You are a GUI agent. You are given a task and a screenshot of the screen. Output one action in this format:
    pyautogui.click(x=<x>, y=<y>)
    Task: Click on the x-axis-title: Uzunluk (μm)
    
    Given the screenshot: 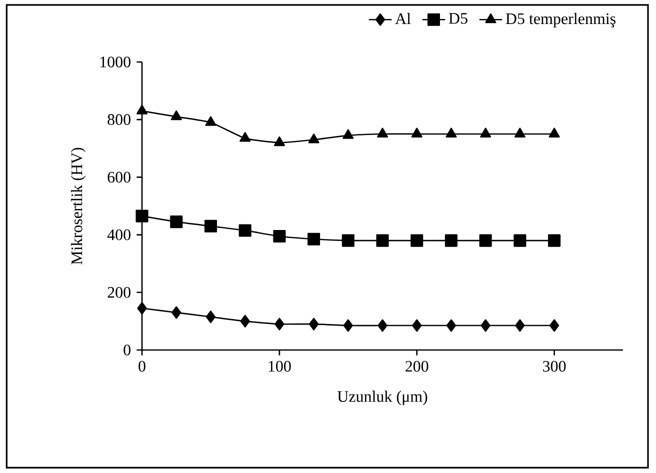 What is the action you would take?
    pyautogui.click(x=382, y=398)
    